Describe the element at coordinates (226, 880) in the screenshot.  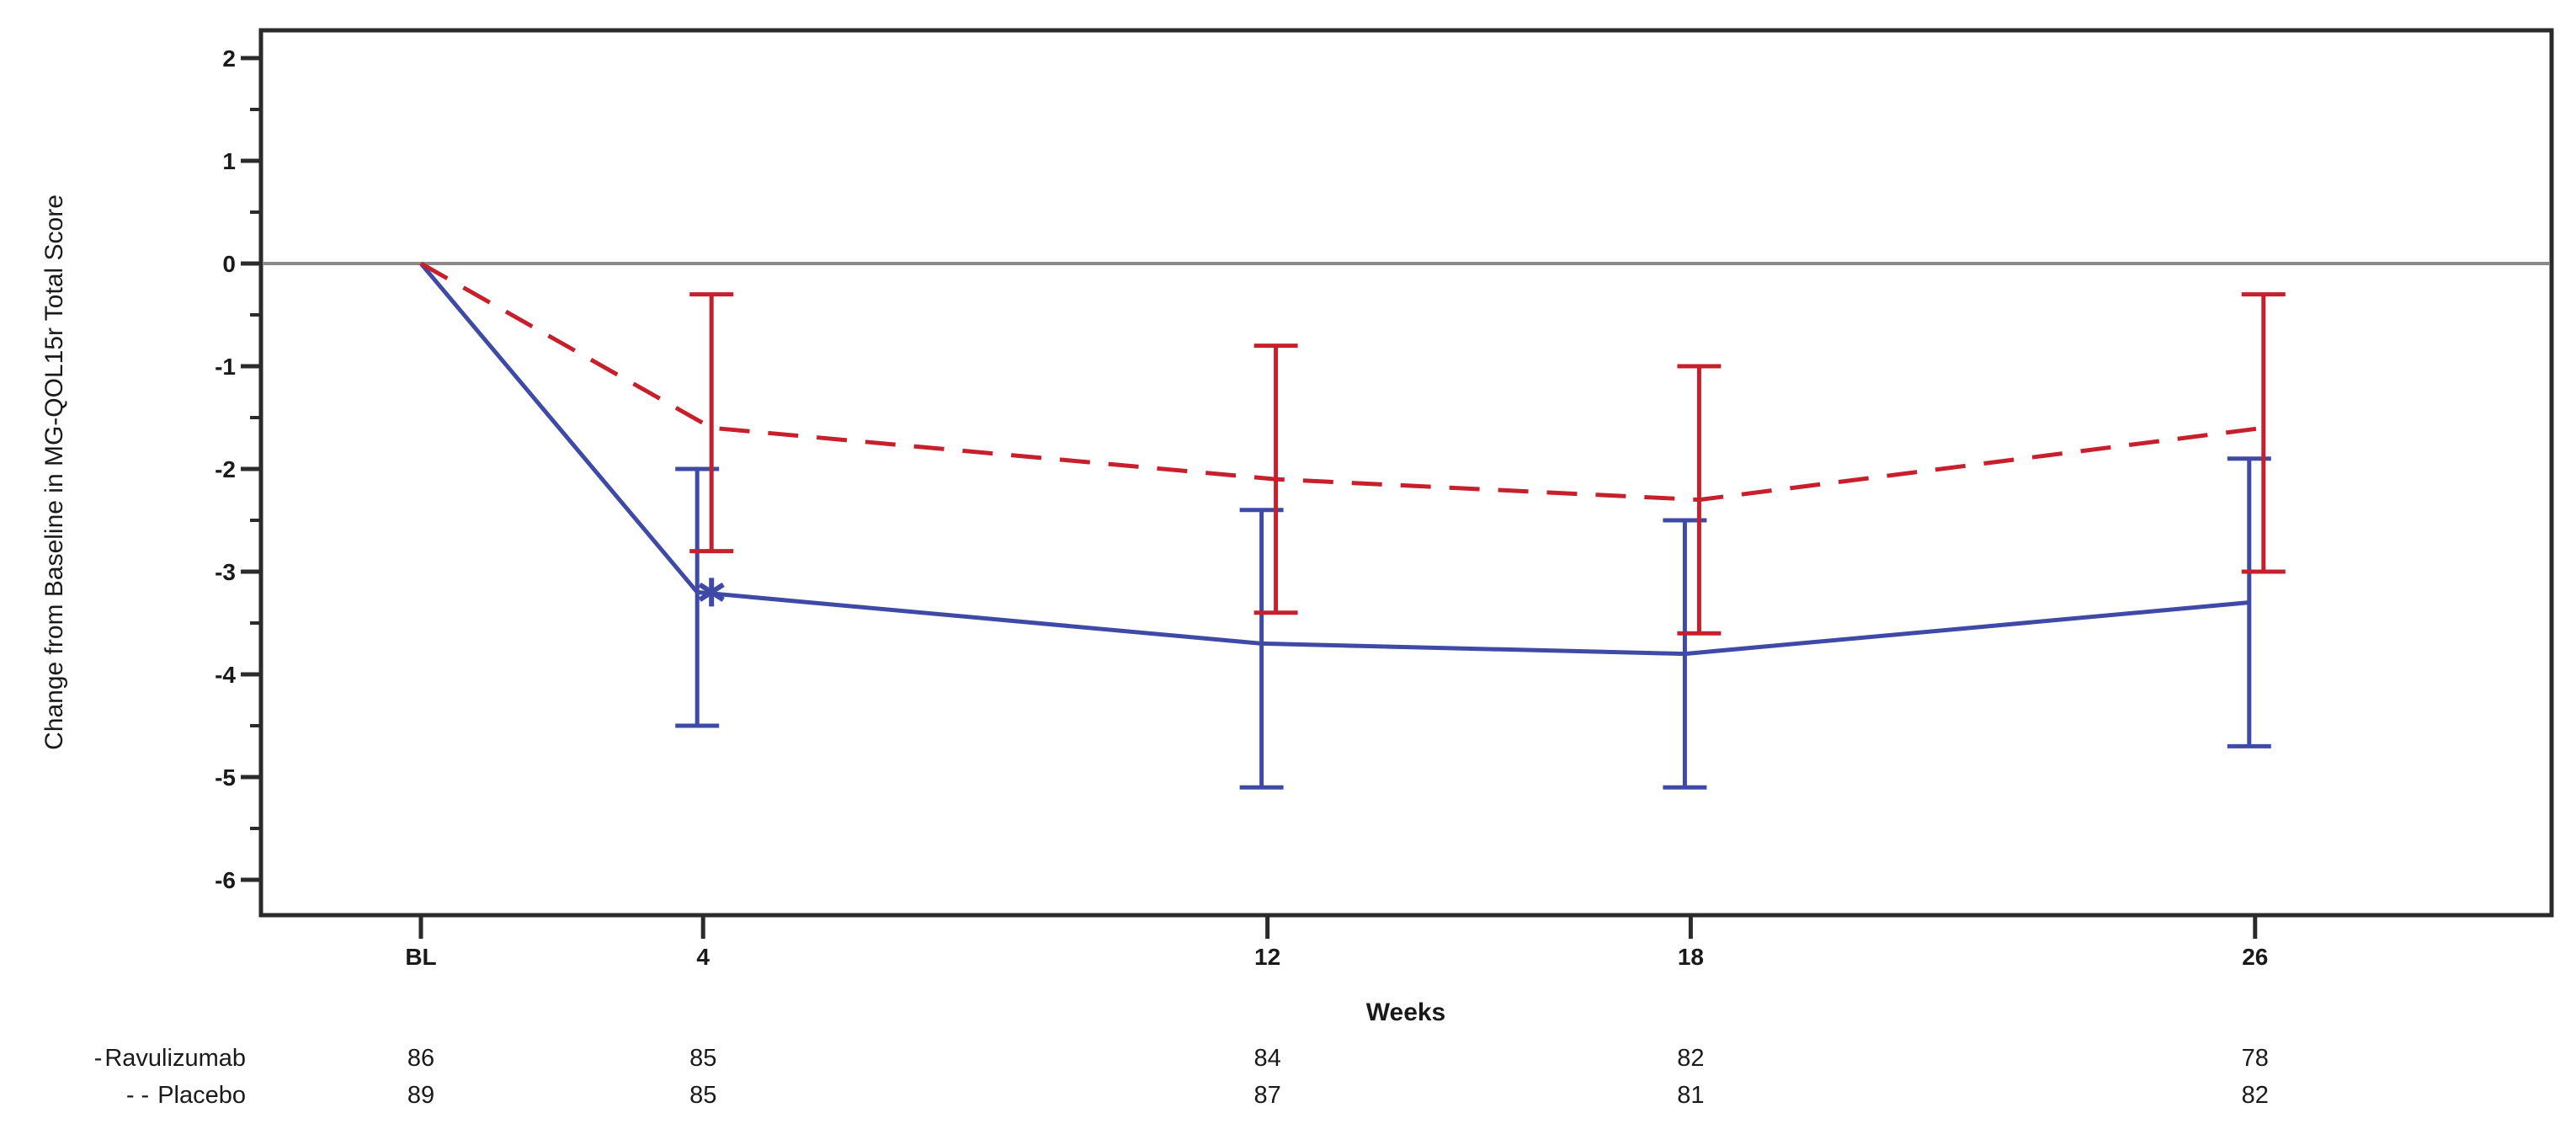
I see `y-tick-label: -6` at that location.